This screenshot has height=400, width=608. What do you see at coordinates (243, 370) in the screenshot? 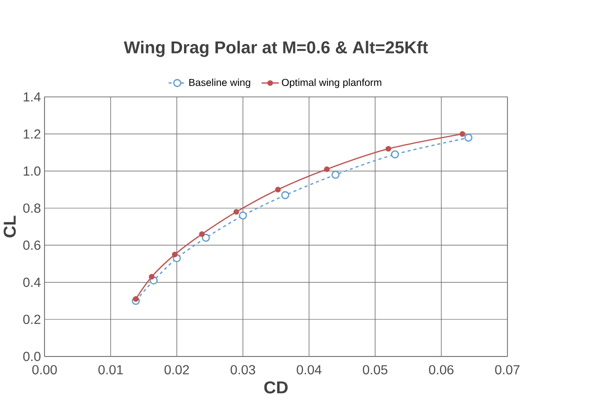
I see `x-tick-label: 0.03` at bounding box center [243, 370].